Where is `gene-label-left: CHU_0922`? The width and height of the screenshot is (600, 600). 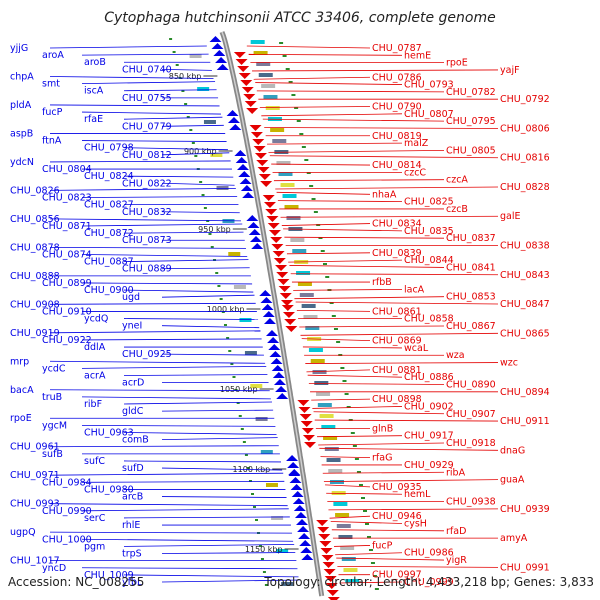
gene-label-left: CHU_0922 is located at coordinates (67, 340).